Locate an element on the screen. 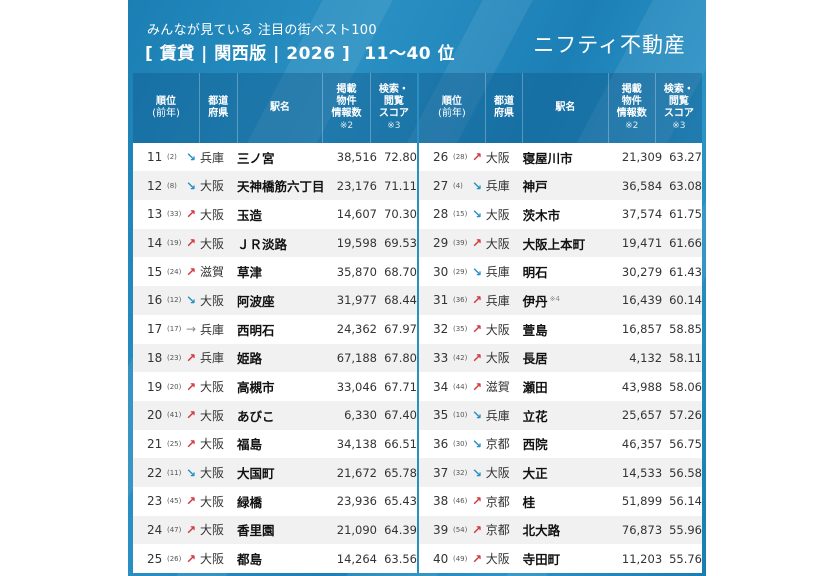  table-row: 15 (24) ↗ 滋賀 草津 35,870 68.70 is located at coordinates (275, 271).